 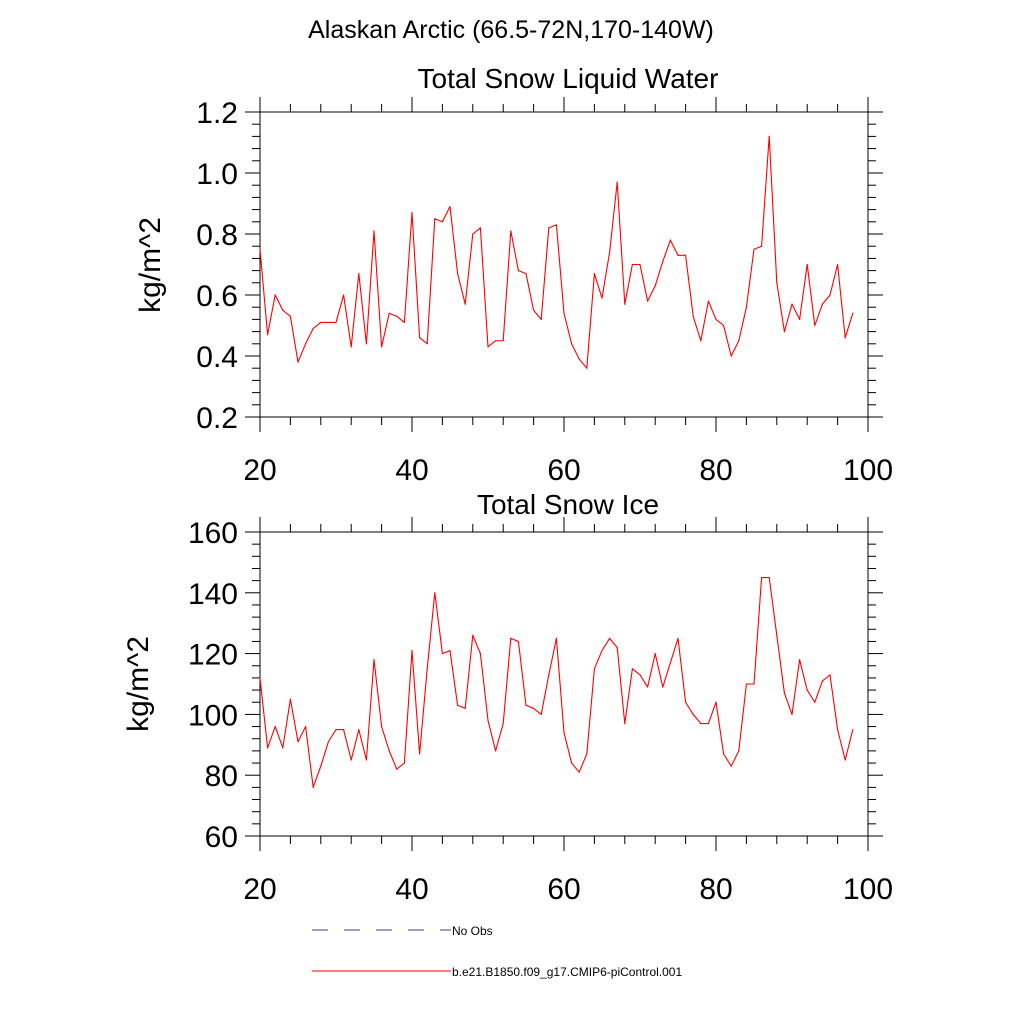 I want to click on x-tick-label: 100, so click(x=868, y=470).